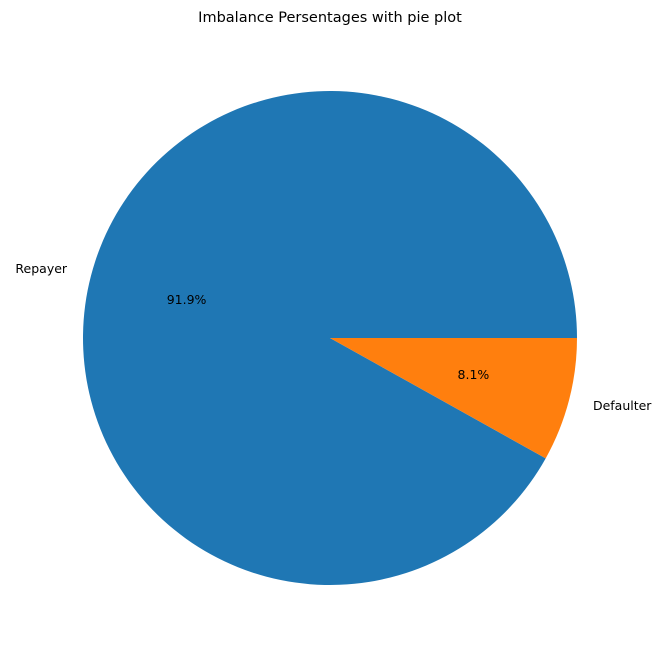  Describe the element at coordinates (330, 18) in the screenshot. I see `chart-title: Imbalance Persentages with pie plot` at that location.